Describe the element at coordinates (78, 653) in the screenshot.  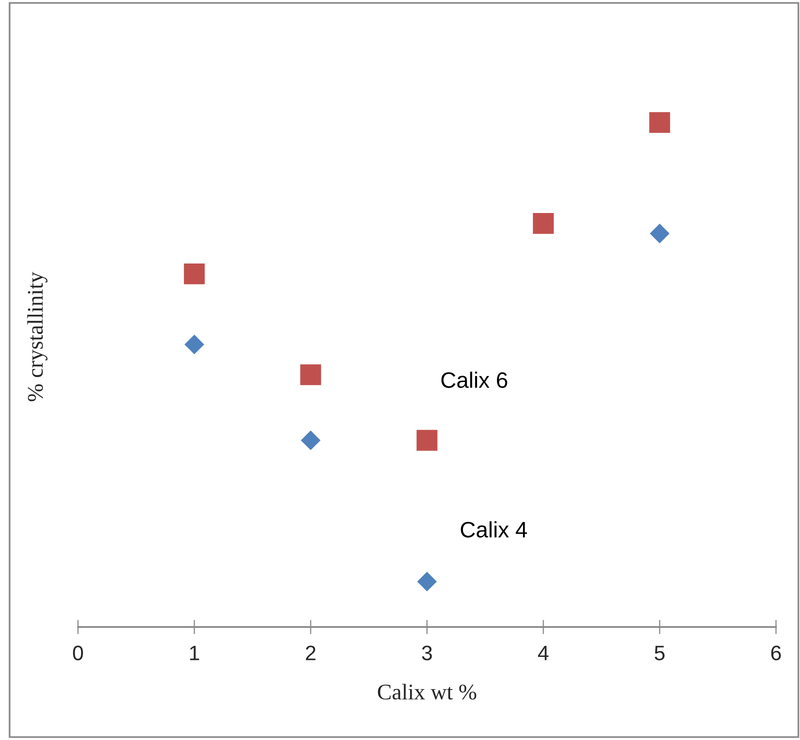
I see `x-tick-label: 0` at that location.